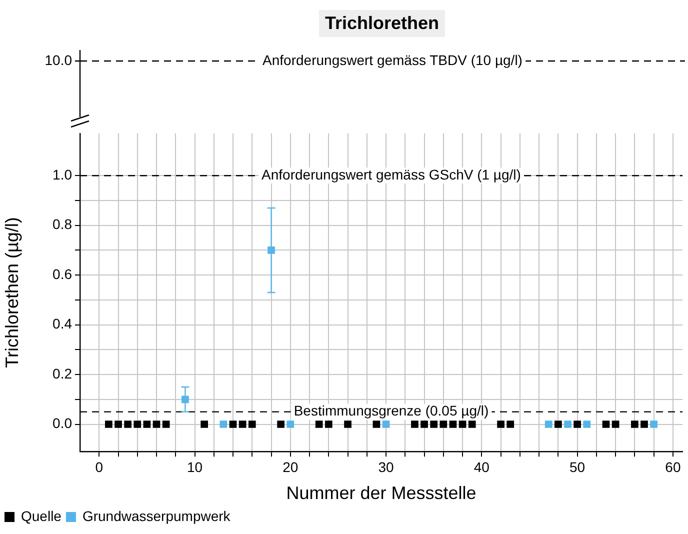  Describe the element at coordinates (62, 224) in the screenshot. I see `y-tick-label: 0.8` at that location.